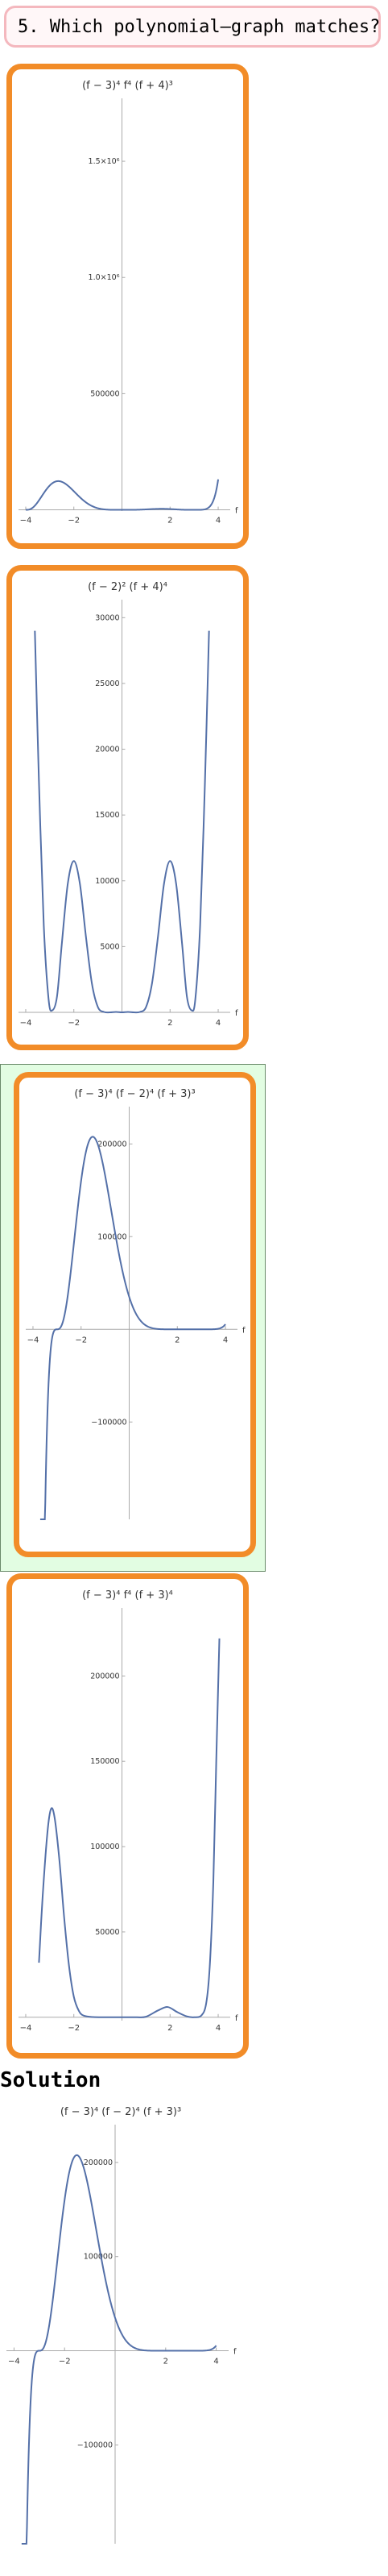 The height and width of the screenshot is (2576, 388). Describe the element at coordinates (104, 277) in the screenshot. I see `y-tick-label: 1.0×10⁶` at that location.